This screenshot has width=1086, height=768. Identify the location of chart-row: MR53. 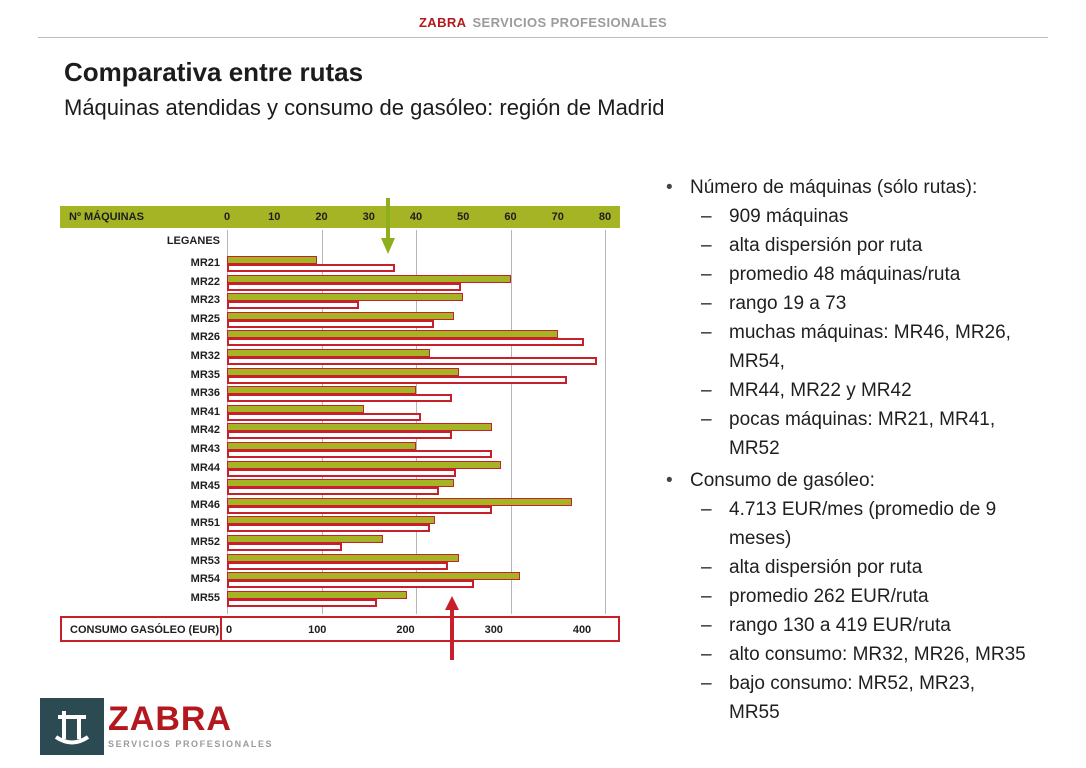
(340, 561).